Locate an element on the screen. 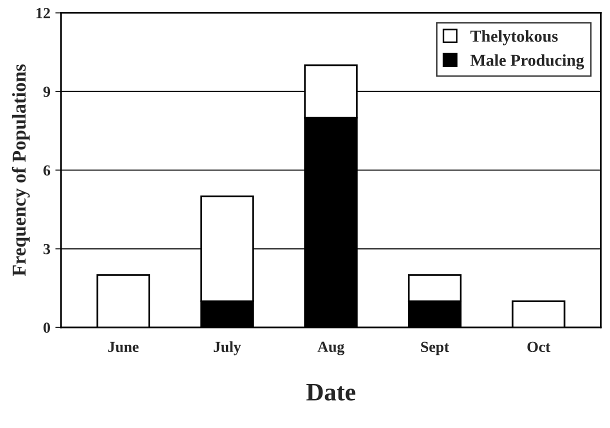 This screenshot has height=428, width=610. x-tick-label: Sept is located at coordinates (435, 349).